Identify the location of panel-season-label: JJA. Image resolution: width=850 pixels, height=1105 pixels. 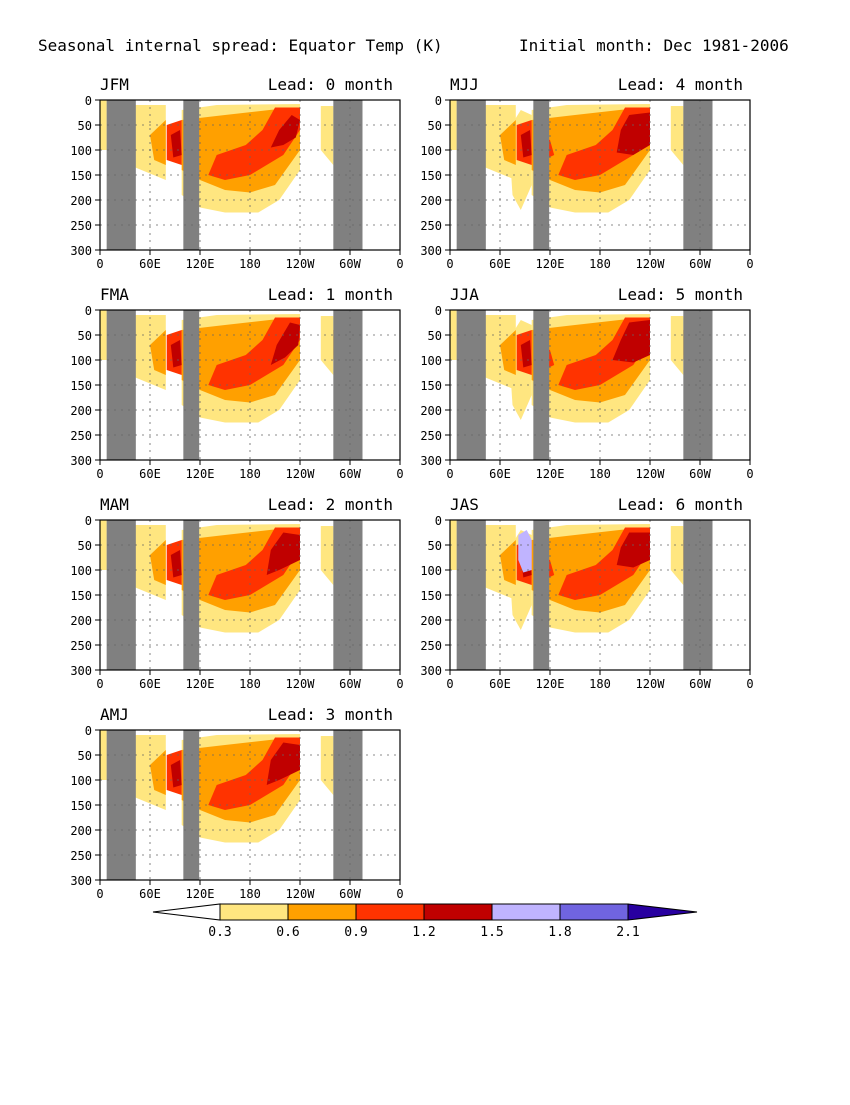
(464, 294).